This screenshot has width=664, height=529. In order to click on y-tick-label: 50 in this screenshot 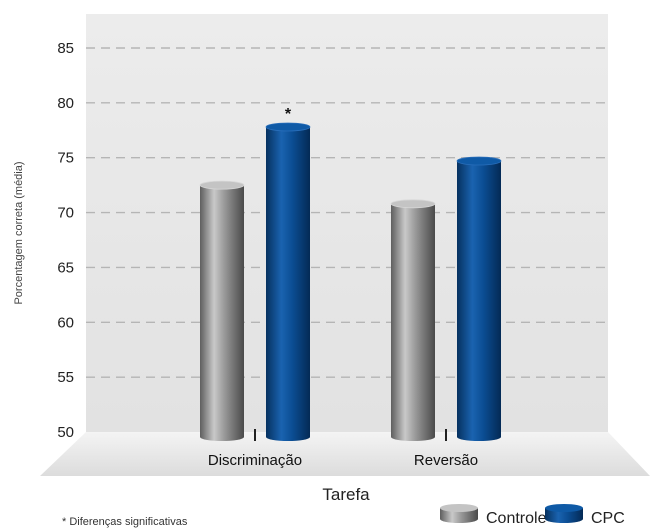, I will do `click(65, 432)`.